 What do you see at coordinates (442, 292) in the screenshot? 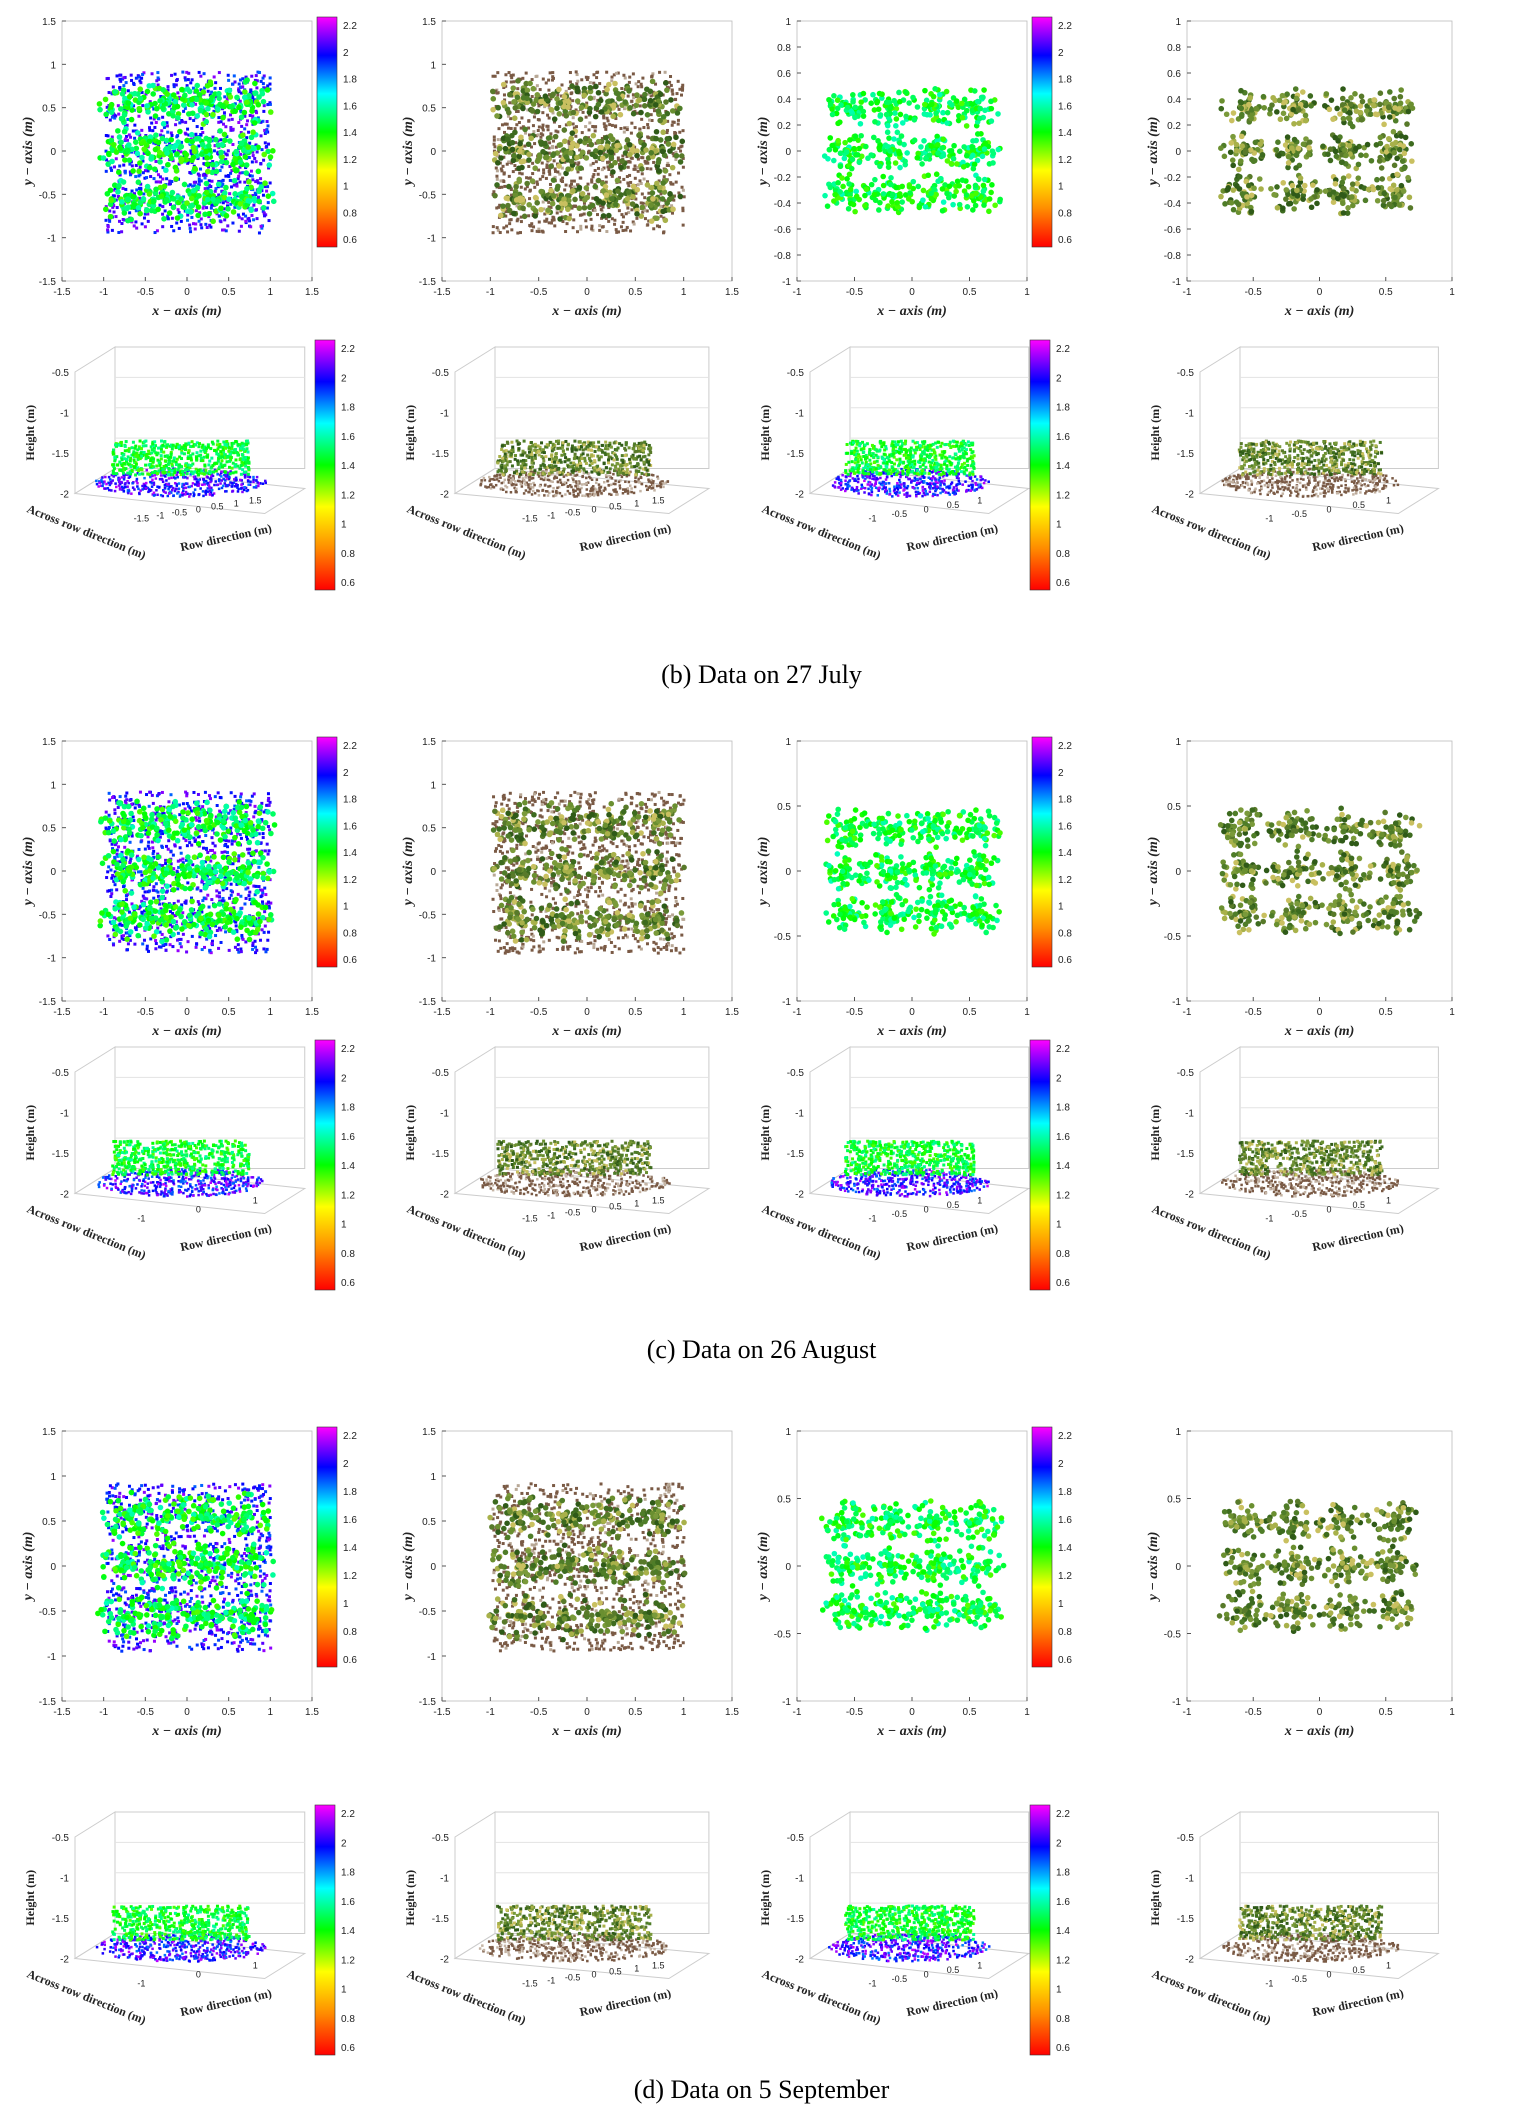
I see `x-tick-label: -1.5` at bounding box center [442, 292].